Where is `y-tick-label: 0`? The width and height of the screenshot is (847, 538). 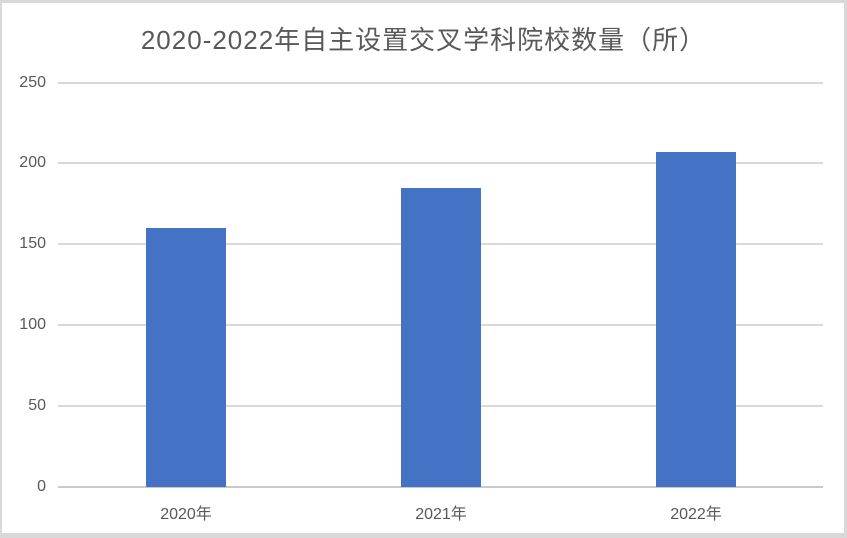 y-tick-label: 0 is located at coordinates (41, 486).